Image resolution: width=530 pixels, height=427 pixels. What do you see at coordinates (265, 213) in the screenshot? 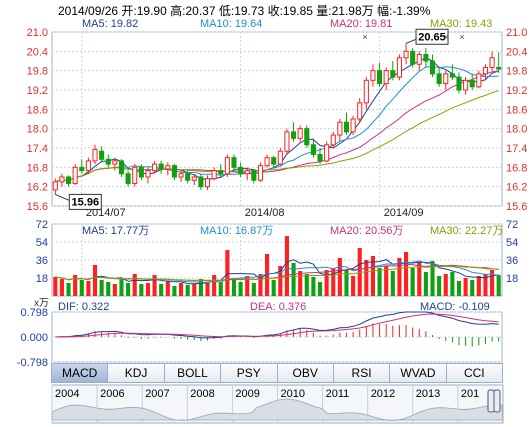
I see `month-tick: 2014/08` at bounding box center [265, 213].